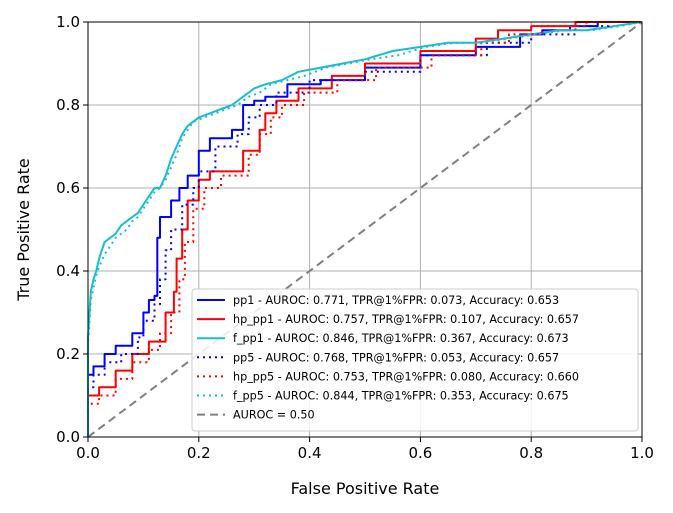  What do you see at coordinates (68, 271) in the screenshot?
I see `y-tick-label: 0.4` at bounding box center [68, 271].